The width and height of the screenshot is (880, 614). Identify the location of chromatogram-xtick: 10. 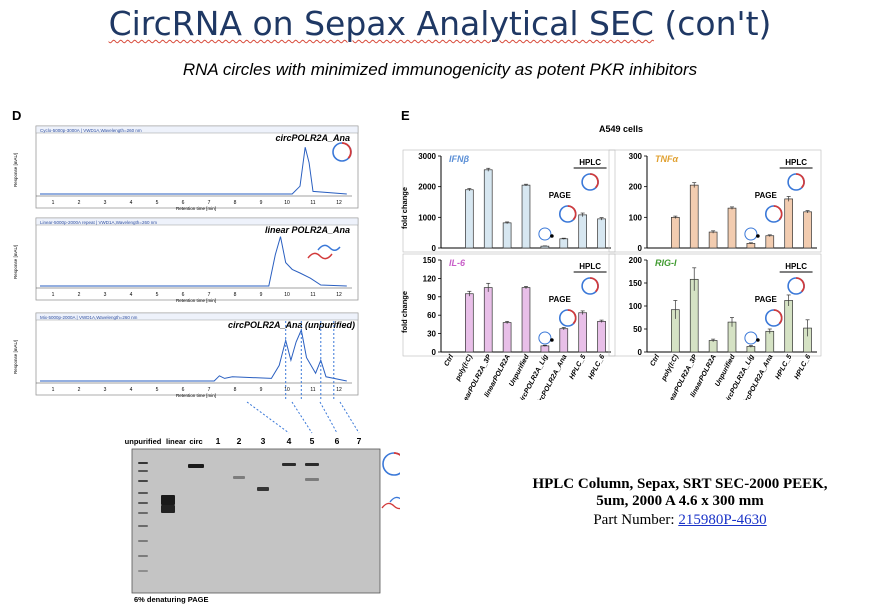
(287, 295).